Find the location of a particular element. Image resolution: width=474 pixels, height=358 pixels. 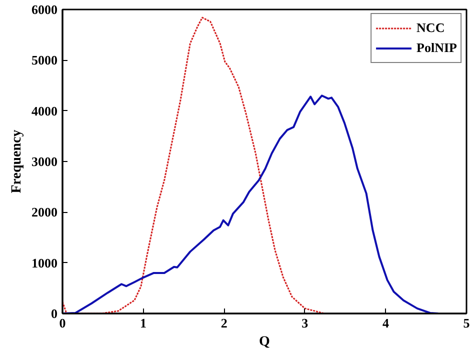

y-axis-title: Frequency is located at coordinates (17, 162).